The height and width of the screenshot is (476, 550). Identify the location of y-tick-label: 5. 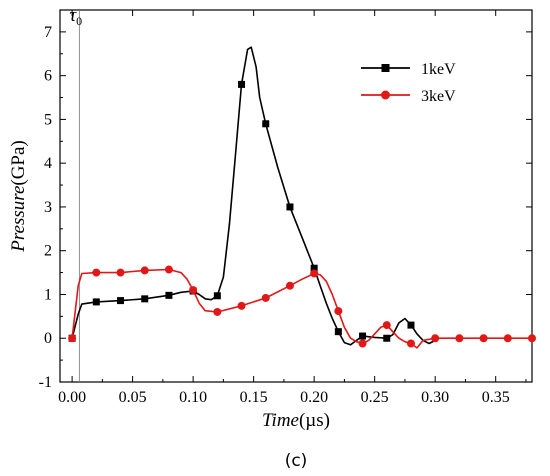
(48, 119).